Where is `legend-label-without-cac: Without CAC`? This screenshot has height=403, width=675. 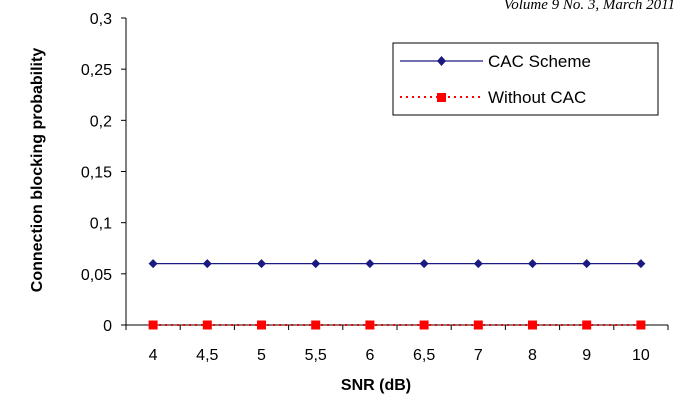
legend-label-without-cac: Without CAC is located at coordinates (537, 97).